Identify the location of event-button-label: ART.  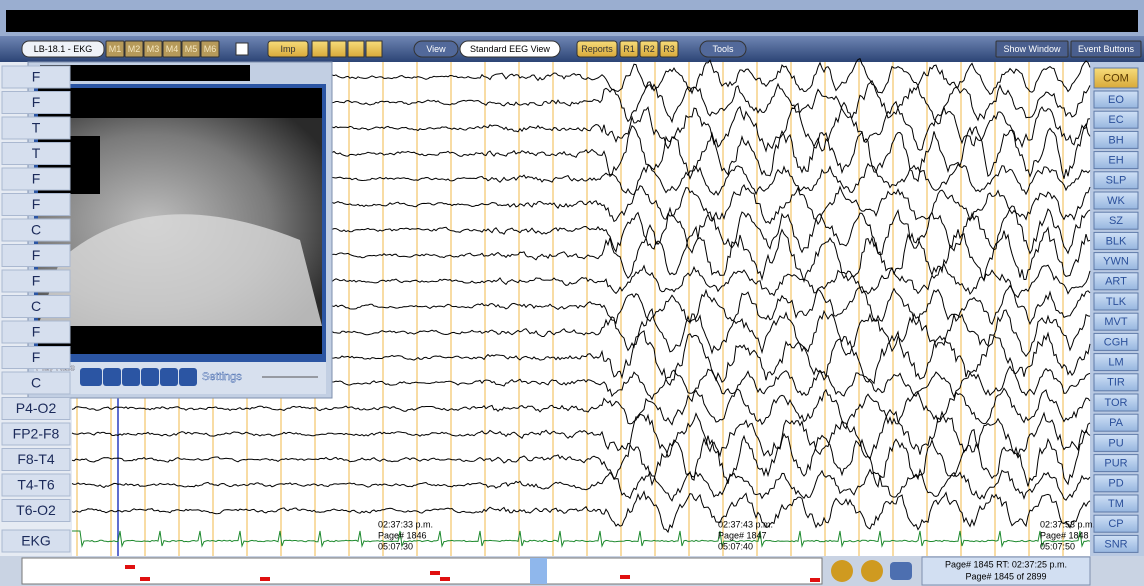
(1116, 282).